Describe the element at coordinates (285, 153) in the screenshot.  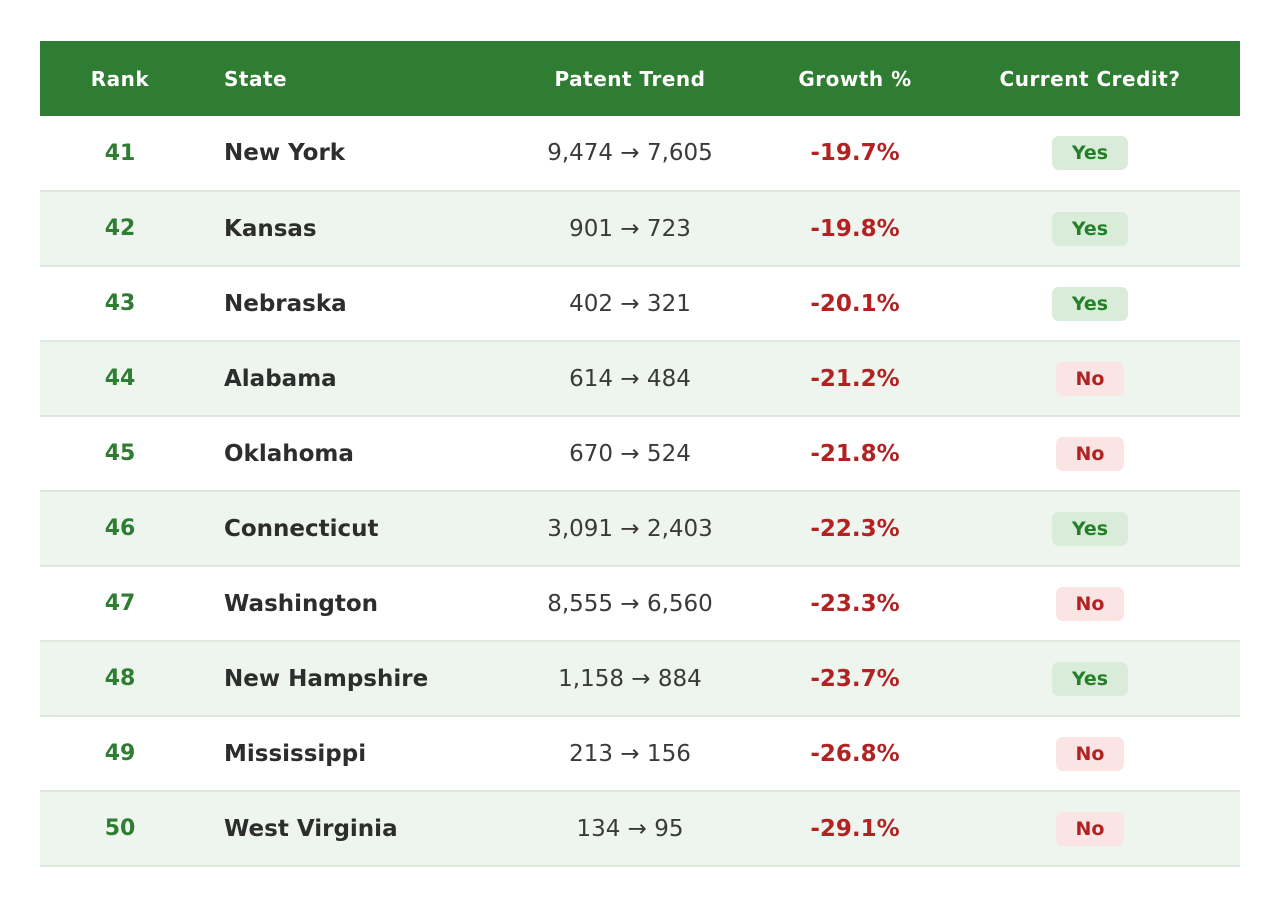
I see `state-cell: New York` at that location.